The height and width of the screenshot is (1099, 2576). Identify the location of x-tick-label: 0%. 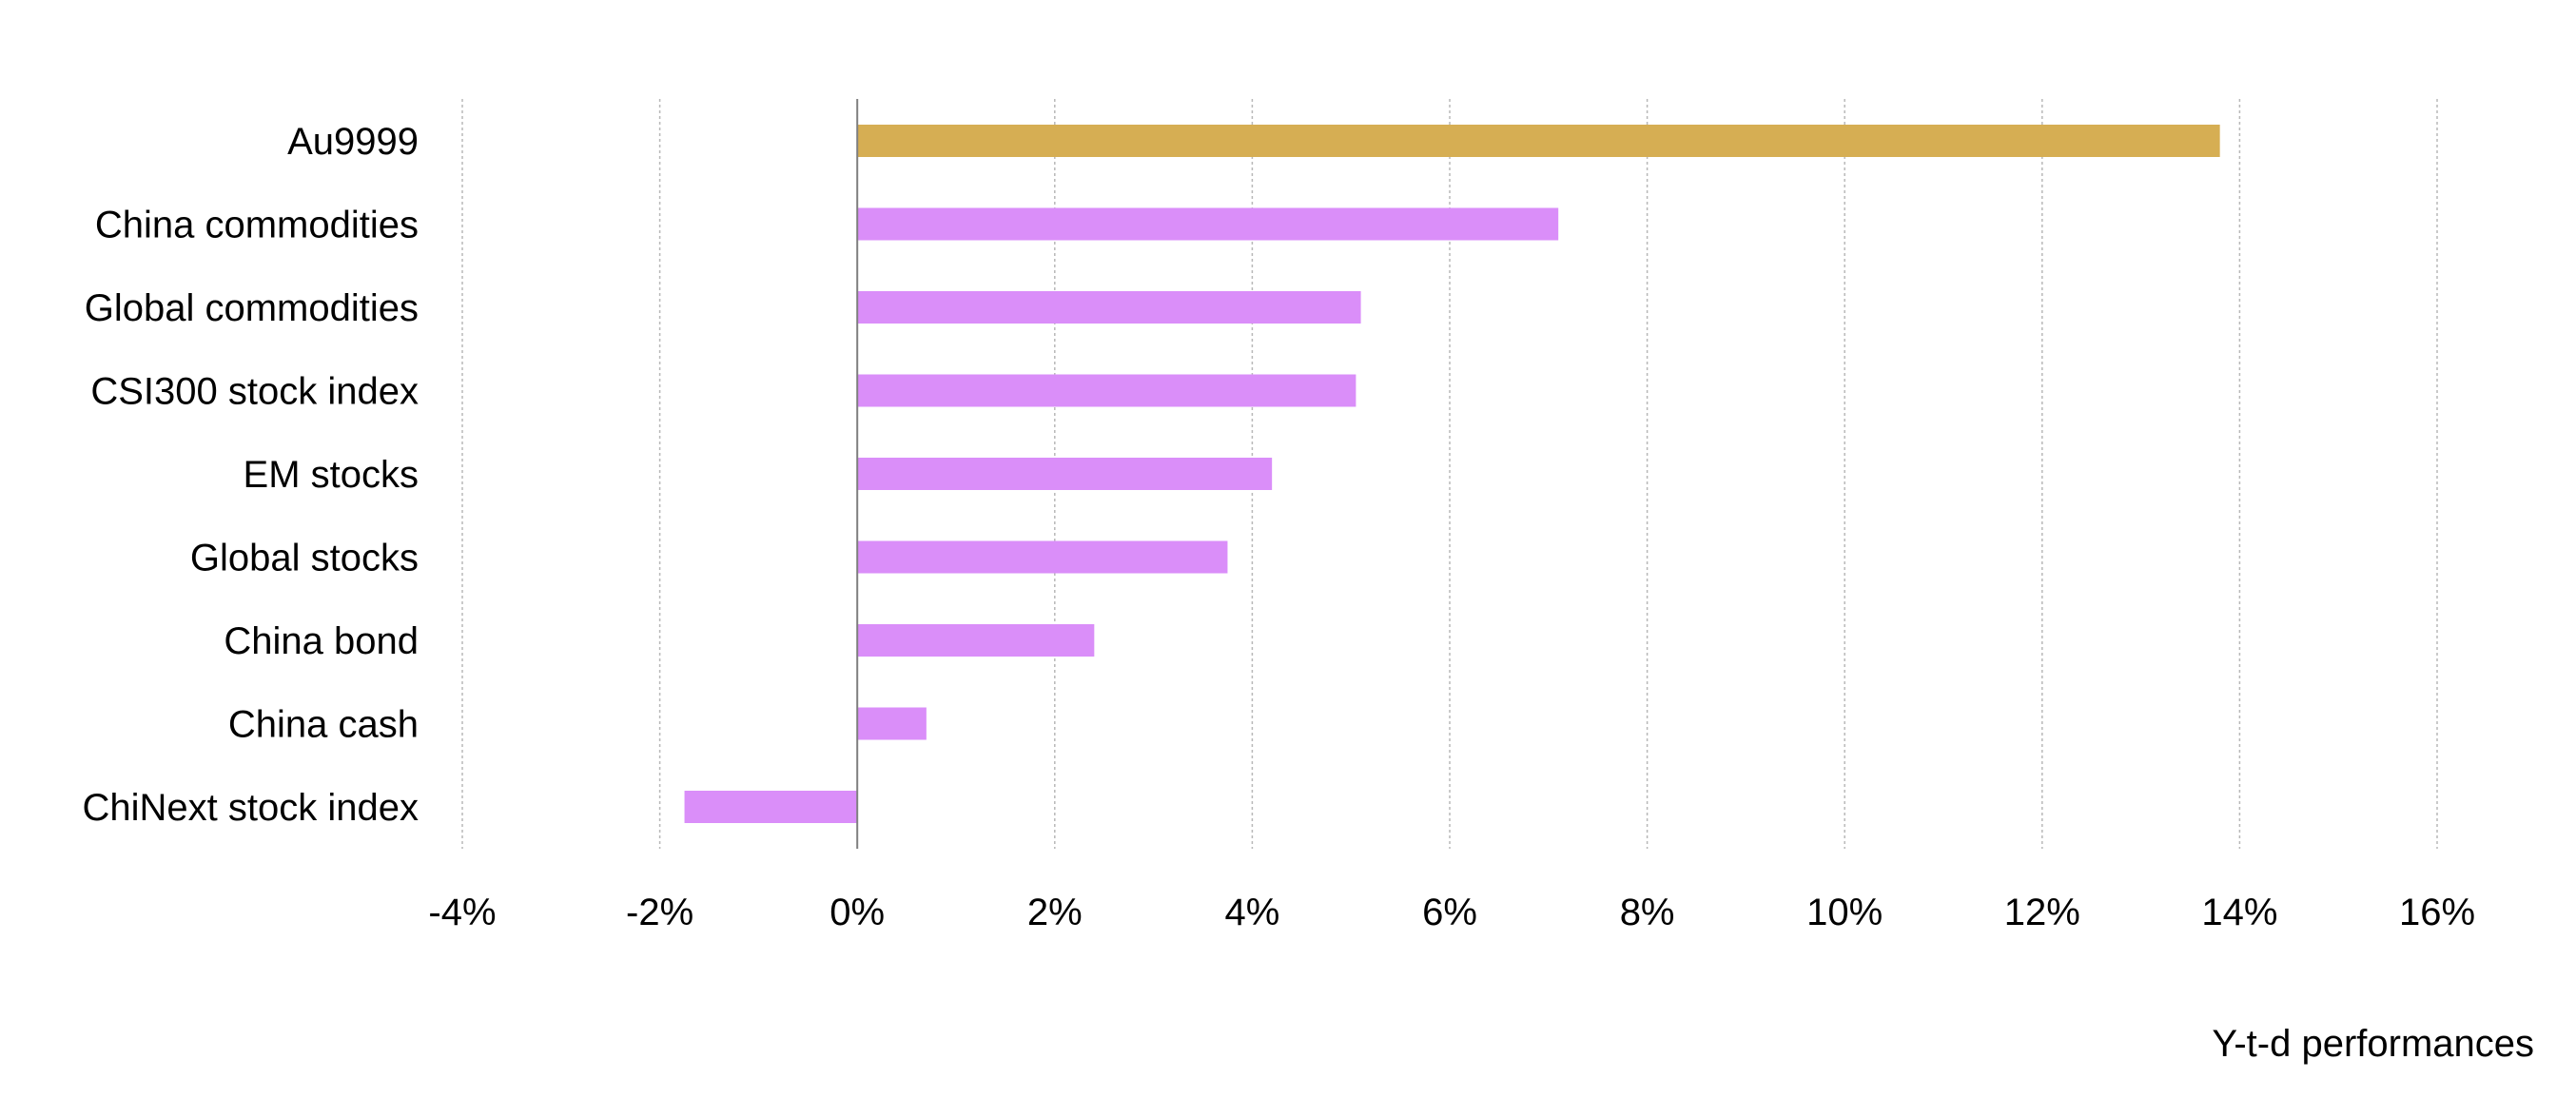
(857, 912).